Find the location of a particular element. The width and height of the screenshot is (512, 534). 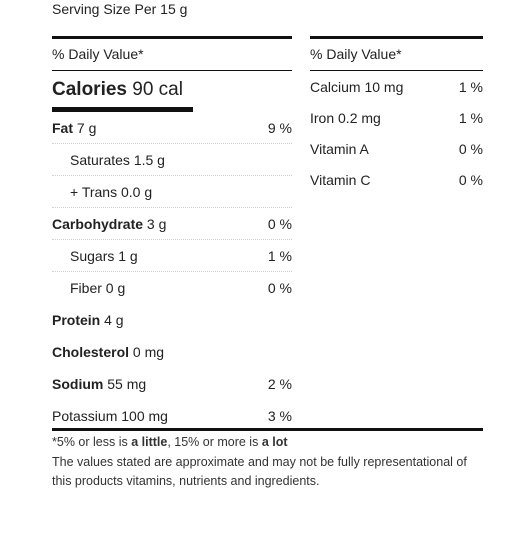

nutrient-name: + Trans is located at coordinates (94, 191).